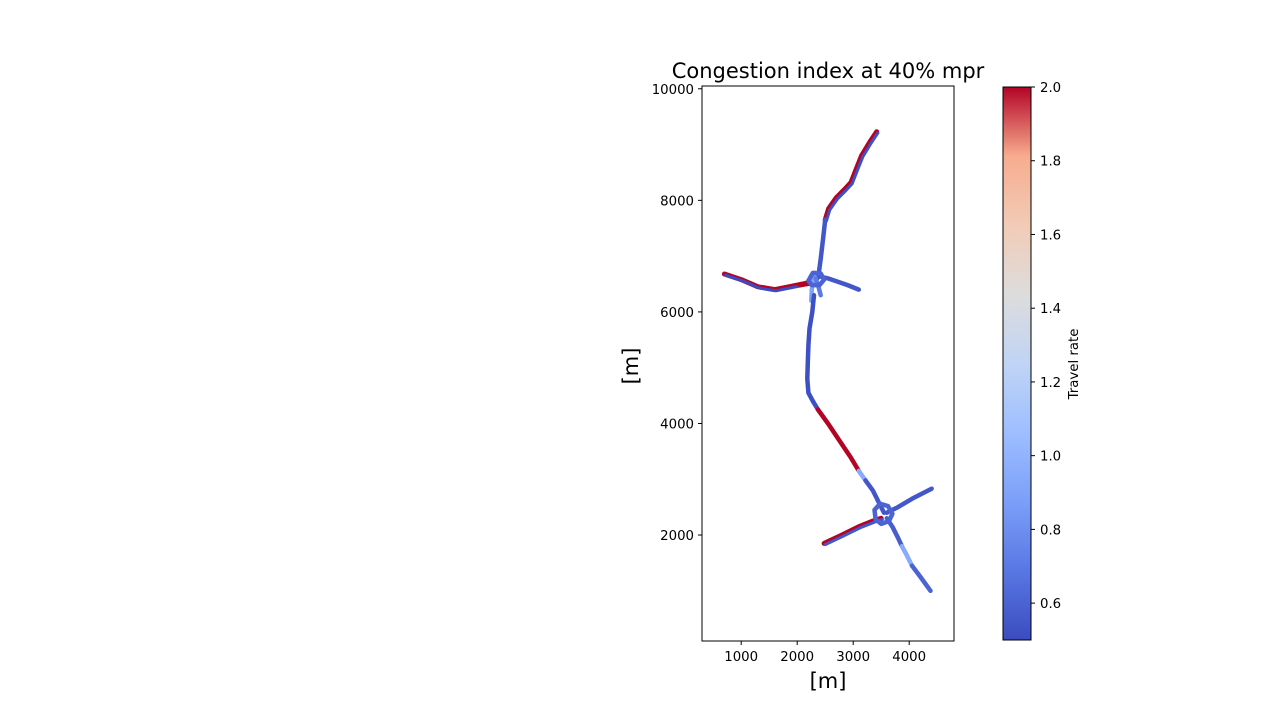 The height and width of the screenshot is (720, 1280). I want to click on chart-title: Congestion index at 40% mpr, so click(828, 71).